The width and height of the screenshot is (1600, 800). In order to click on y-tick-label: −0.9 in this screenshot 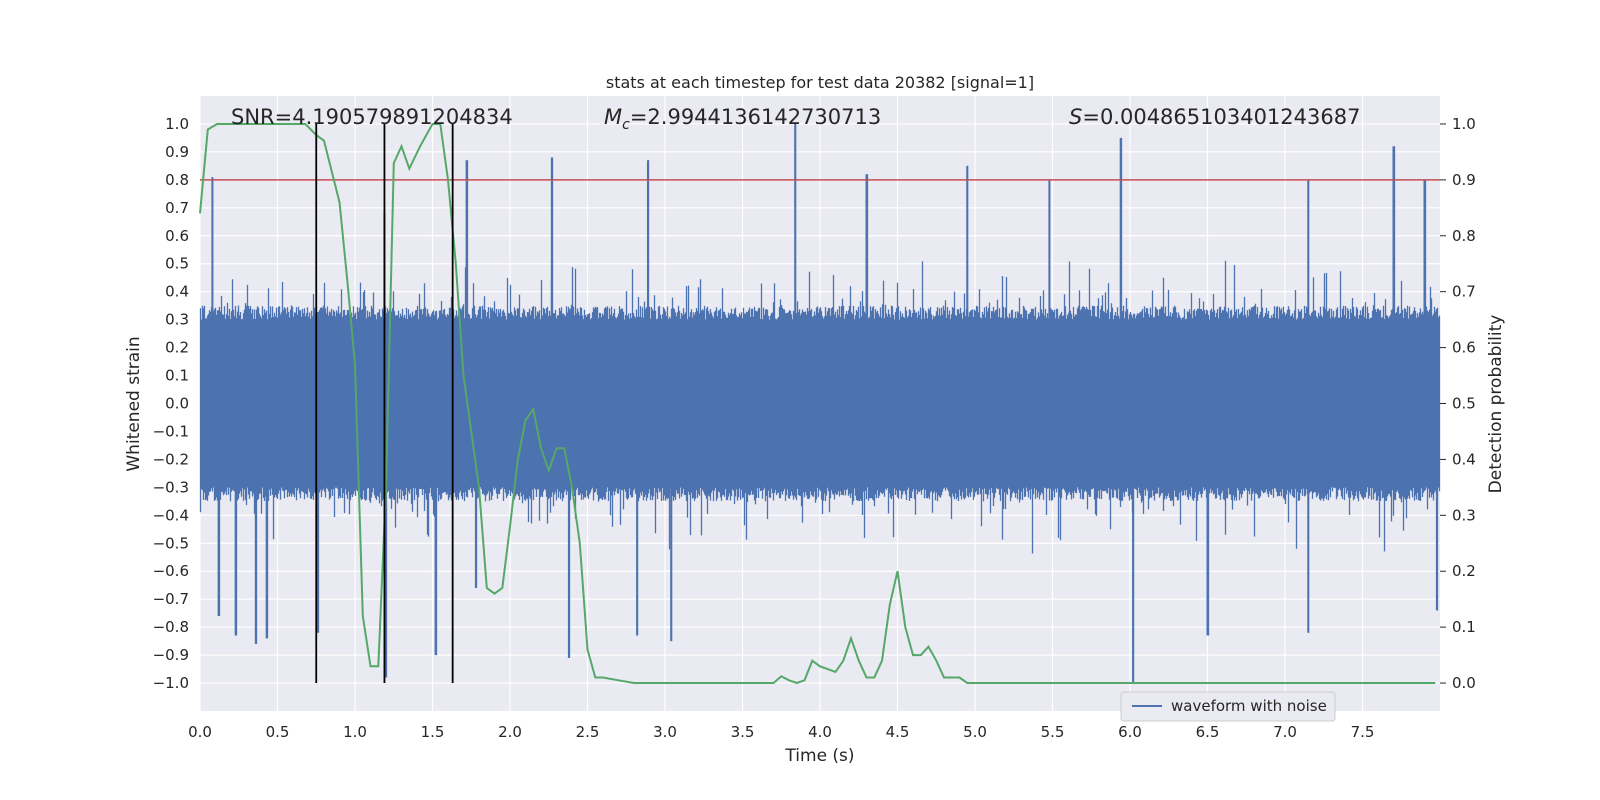, I will do `click(171, 655)`.